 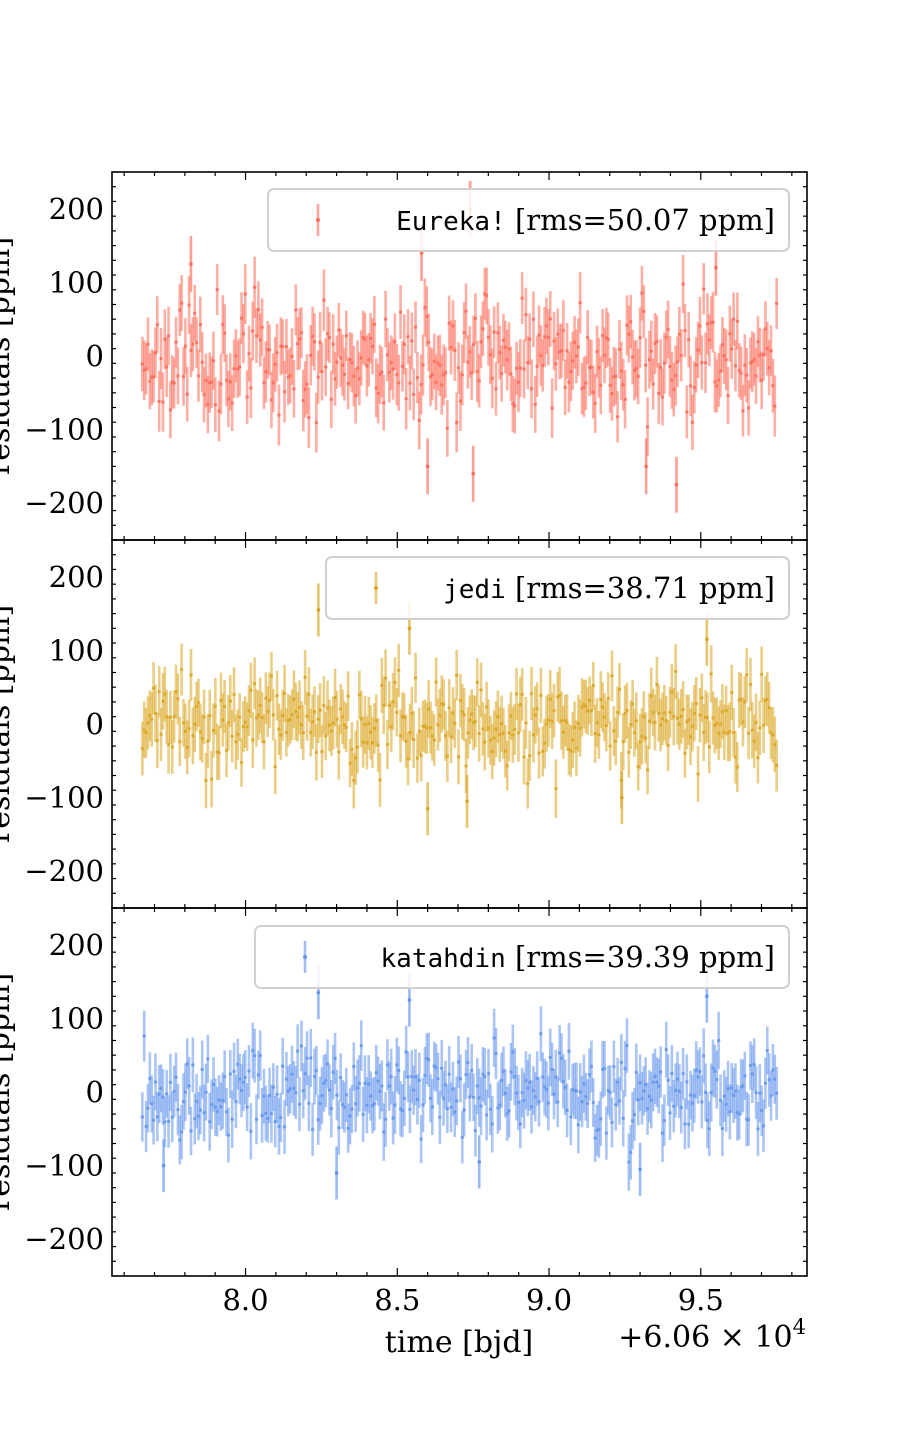 I want to click on x-offset-label: +6.06 × 104, so click(x=712, y=1335).